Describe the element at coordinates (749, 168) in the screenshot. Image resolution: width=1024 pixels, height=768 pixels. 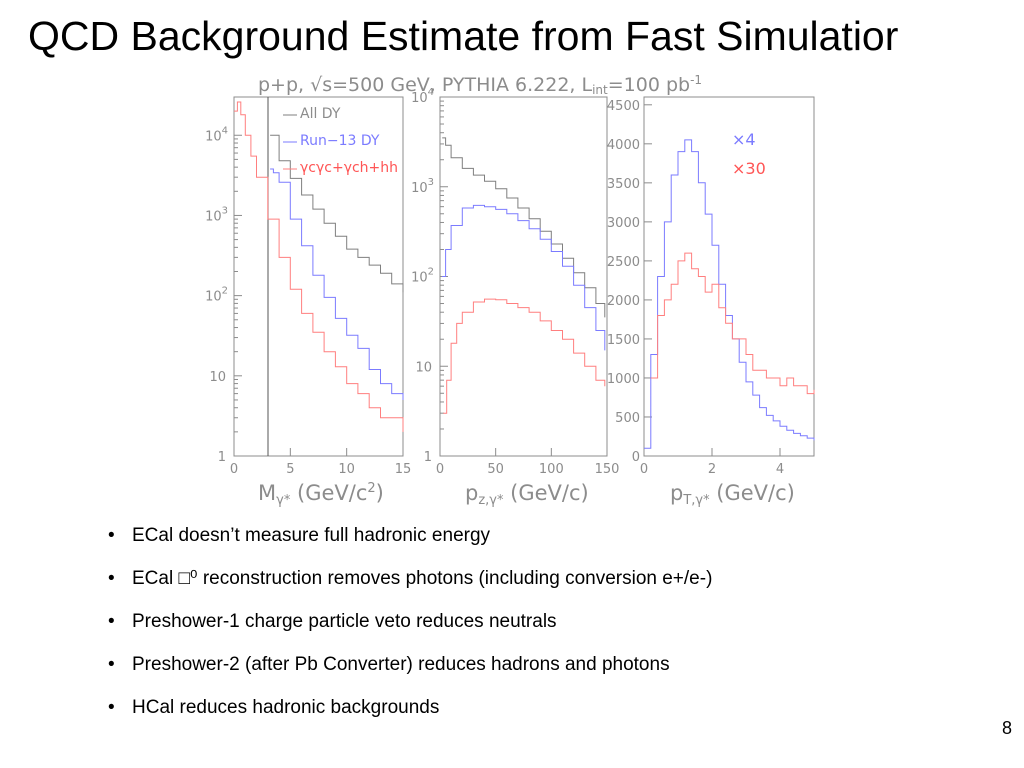
I see `scale-annotation-x30: ×30` at that location.